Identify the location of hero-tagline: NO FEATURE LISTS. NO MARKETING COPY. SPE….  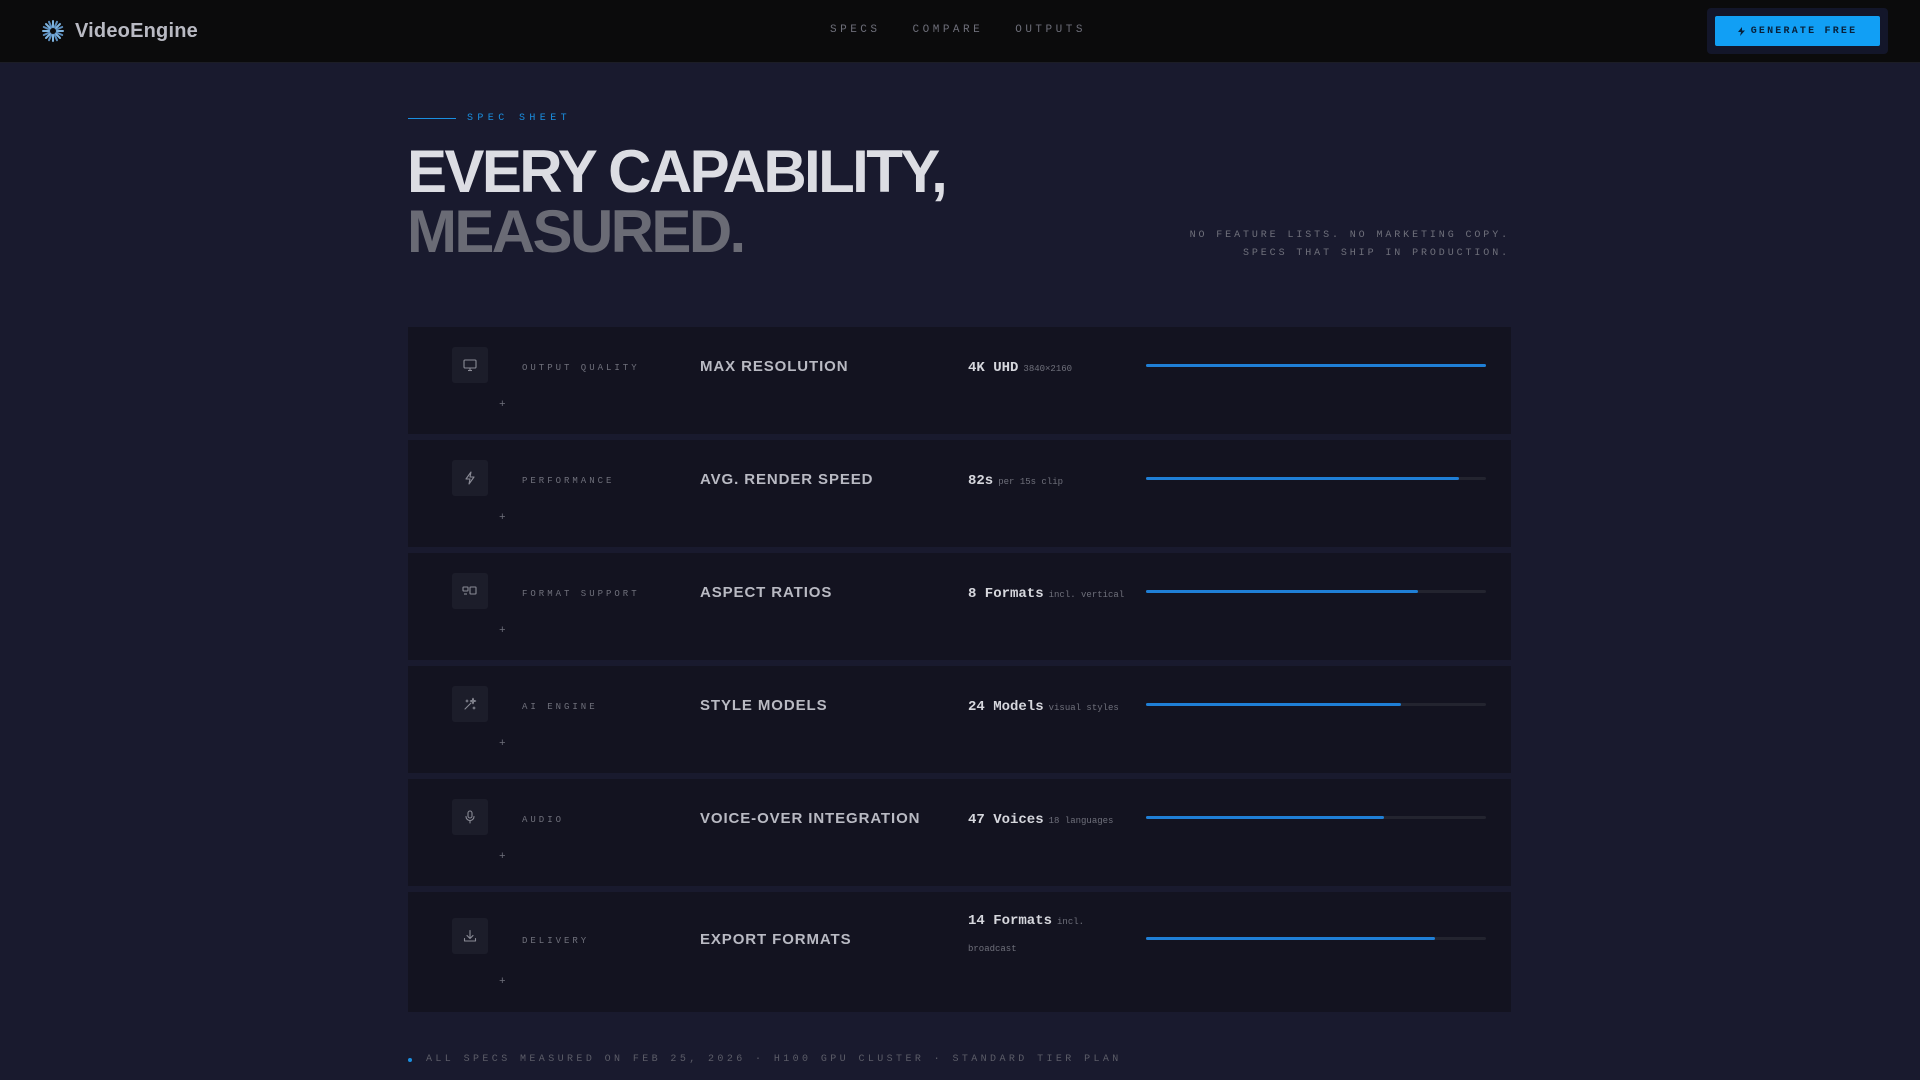
(1350, 245).